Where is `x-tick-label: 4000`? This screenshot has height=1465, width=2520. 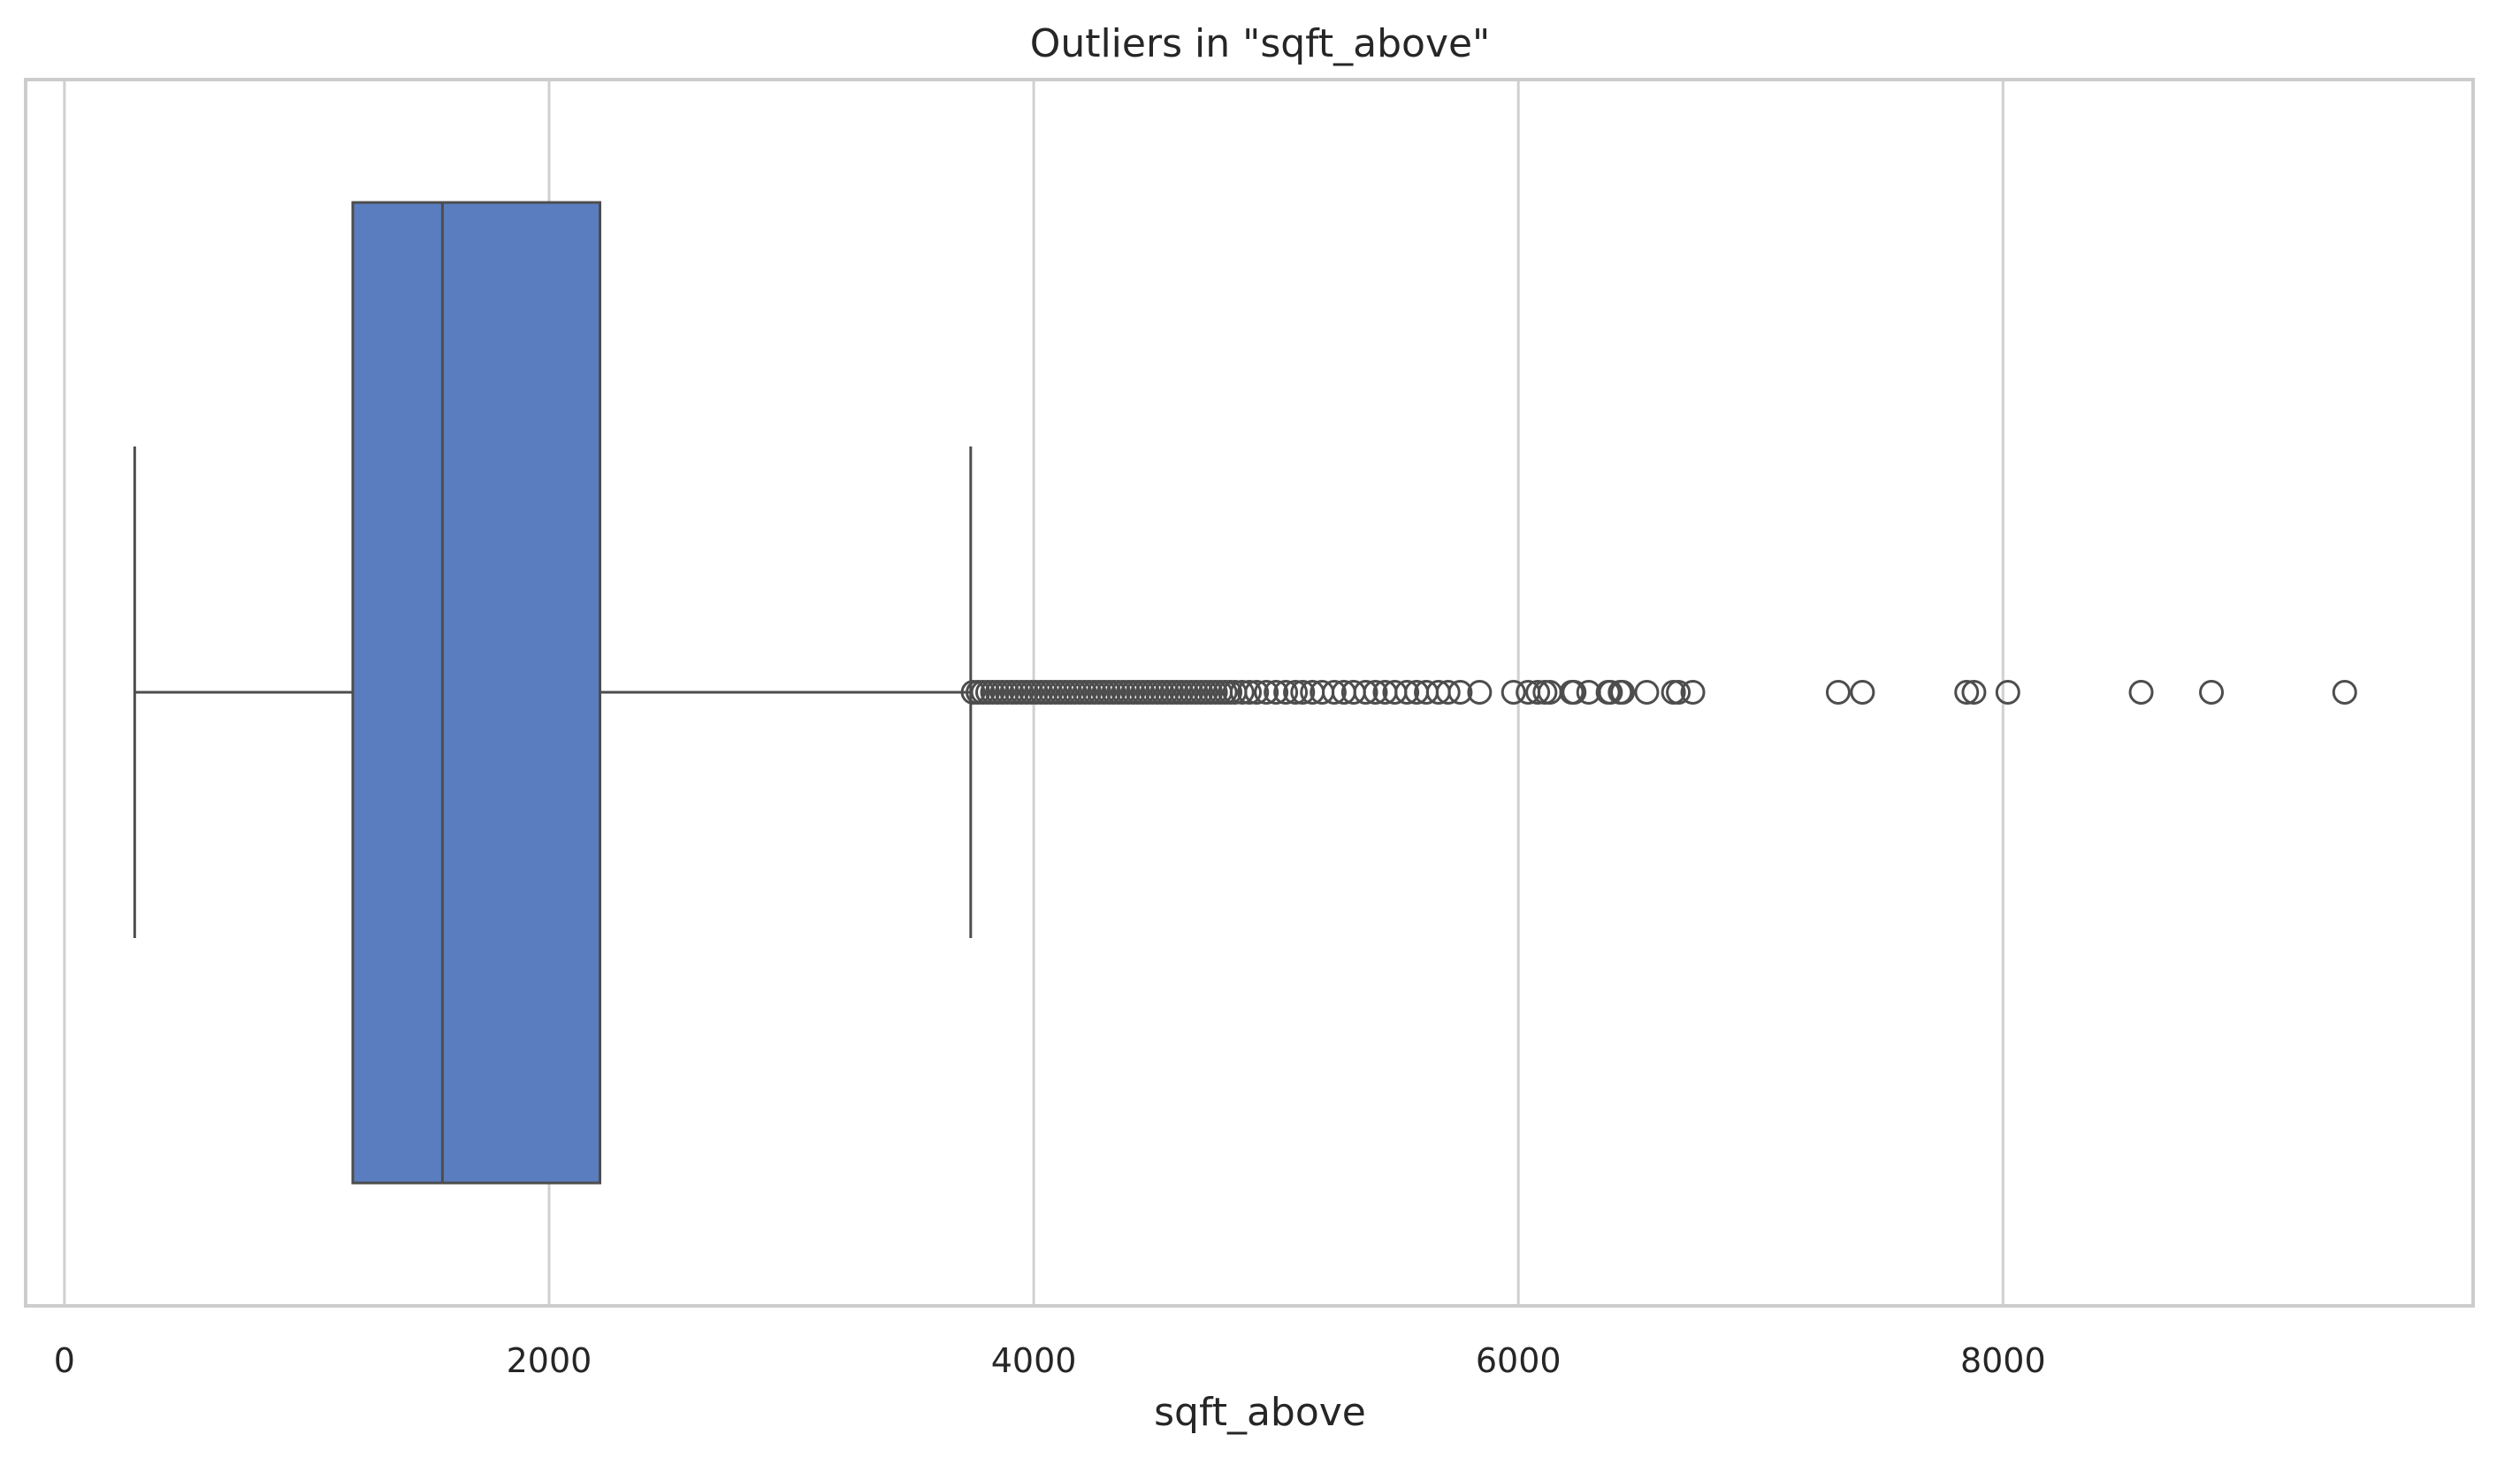 x-tick-label: 4000 is located at coordinates (1034, 1360).